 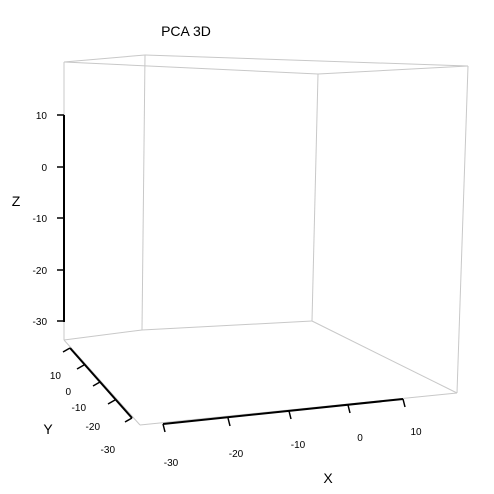 I want to click on z-axis: 10 0 -10 -20 -30 Z, so click(x=38, y=219).